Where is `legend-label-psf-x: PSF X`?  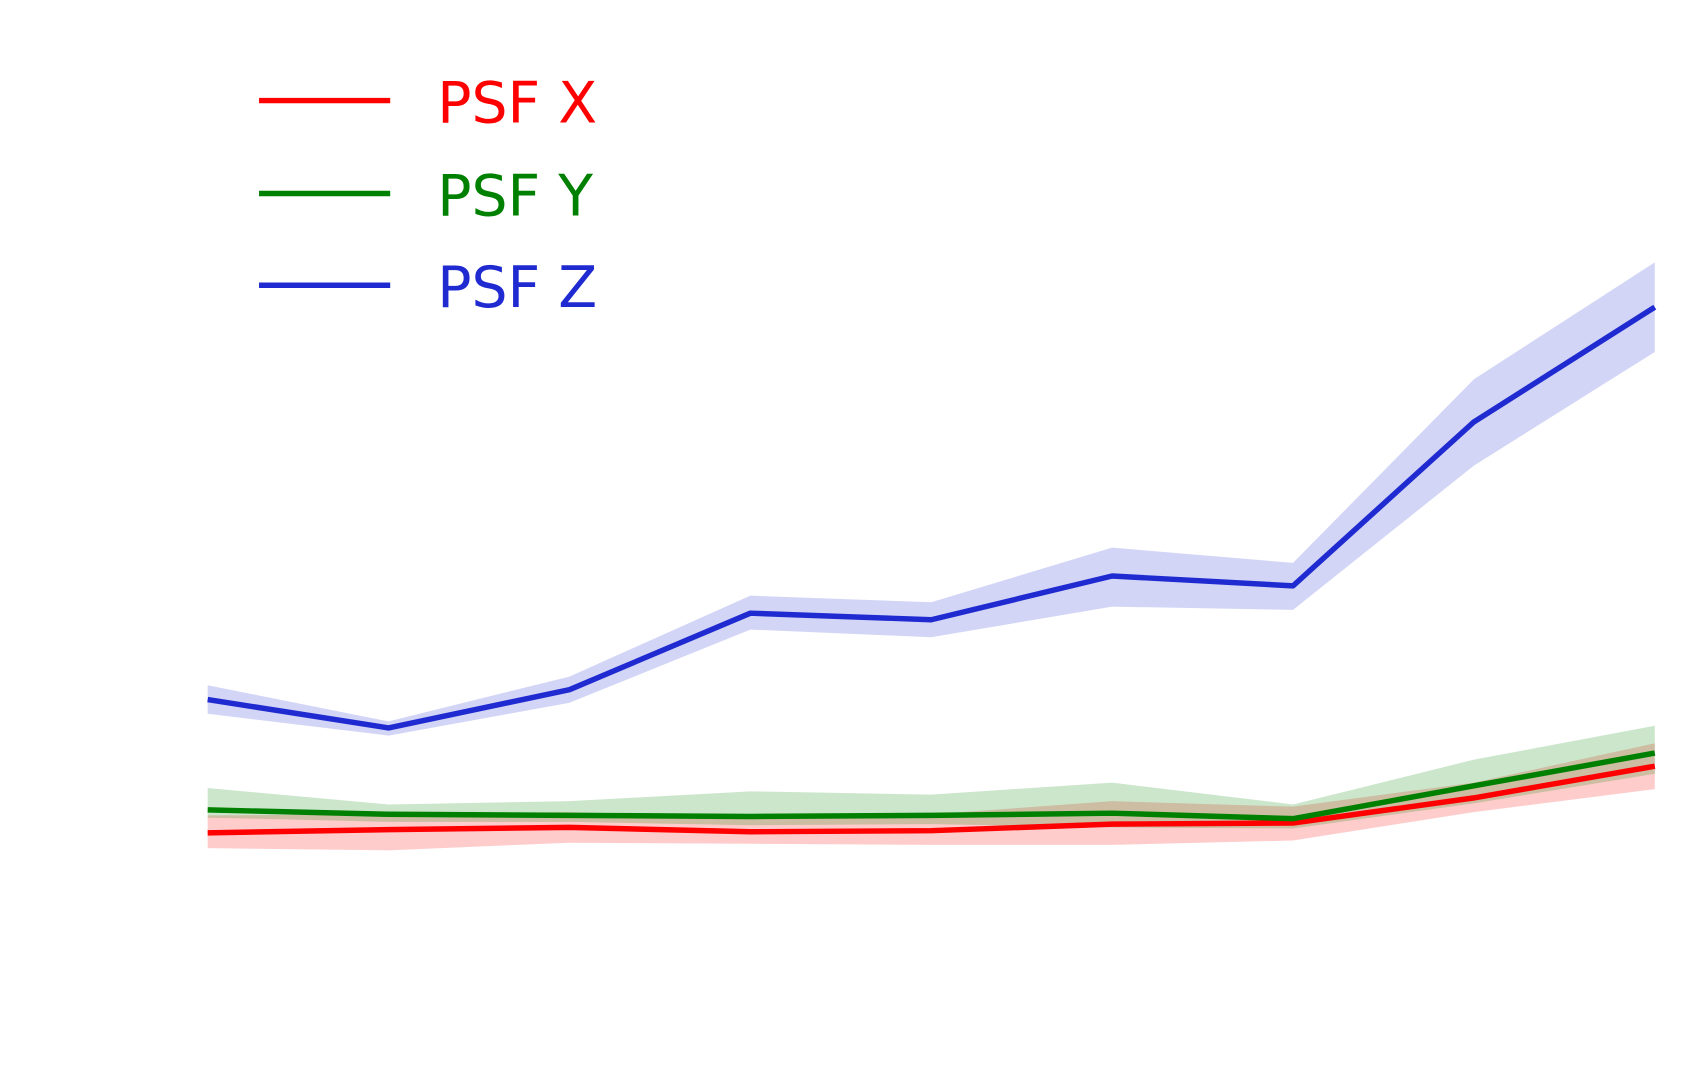
legend-label-psf-x: PSF X is located at coordinates (517, 103).